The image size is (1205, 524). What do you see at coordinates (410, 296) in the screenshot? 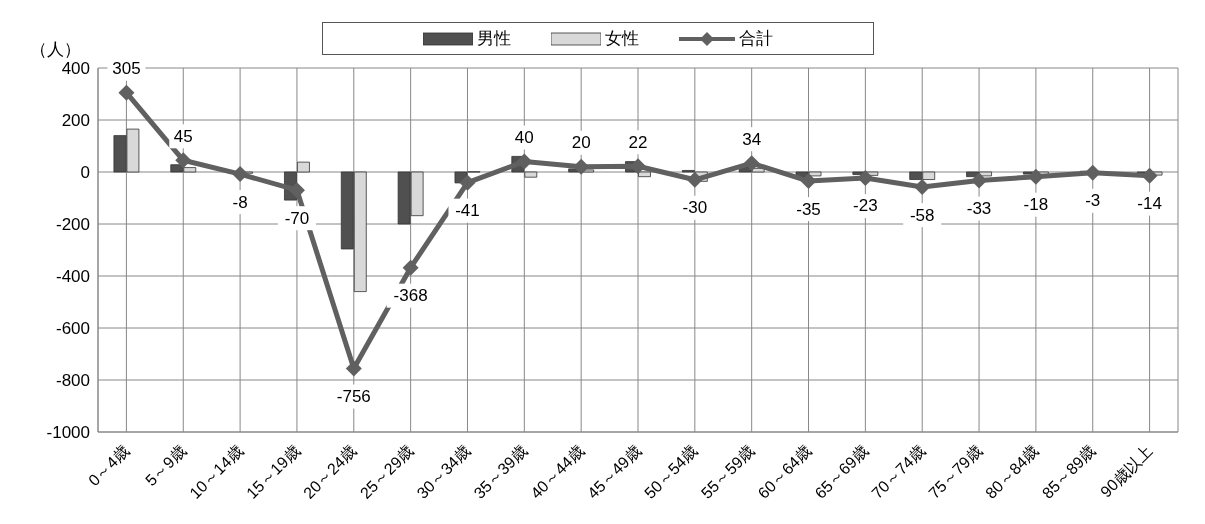
I see `data-label: -368` at bounding box center [410, 296].